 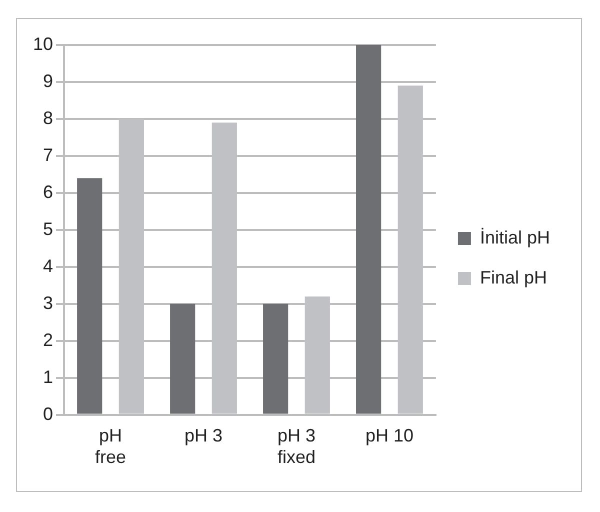 I want to click on y-tick-label: 3, so click(x=48, y=302).